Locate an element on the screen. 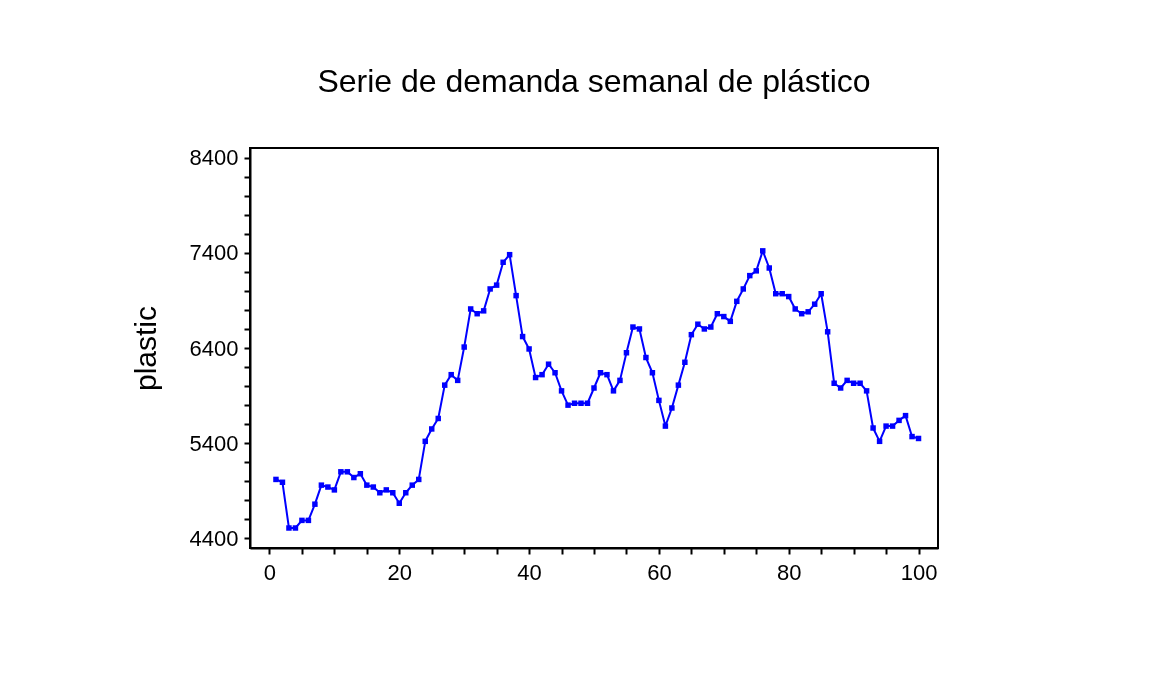  x-tick-label: 20 is located at coordinates (400, 572).